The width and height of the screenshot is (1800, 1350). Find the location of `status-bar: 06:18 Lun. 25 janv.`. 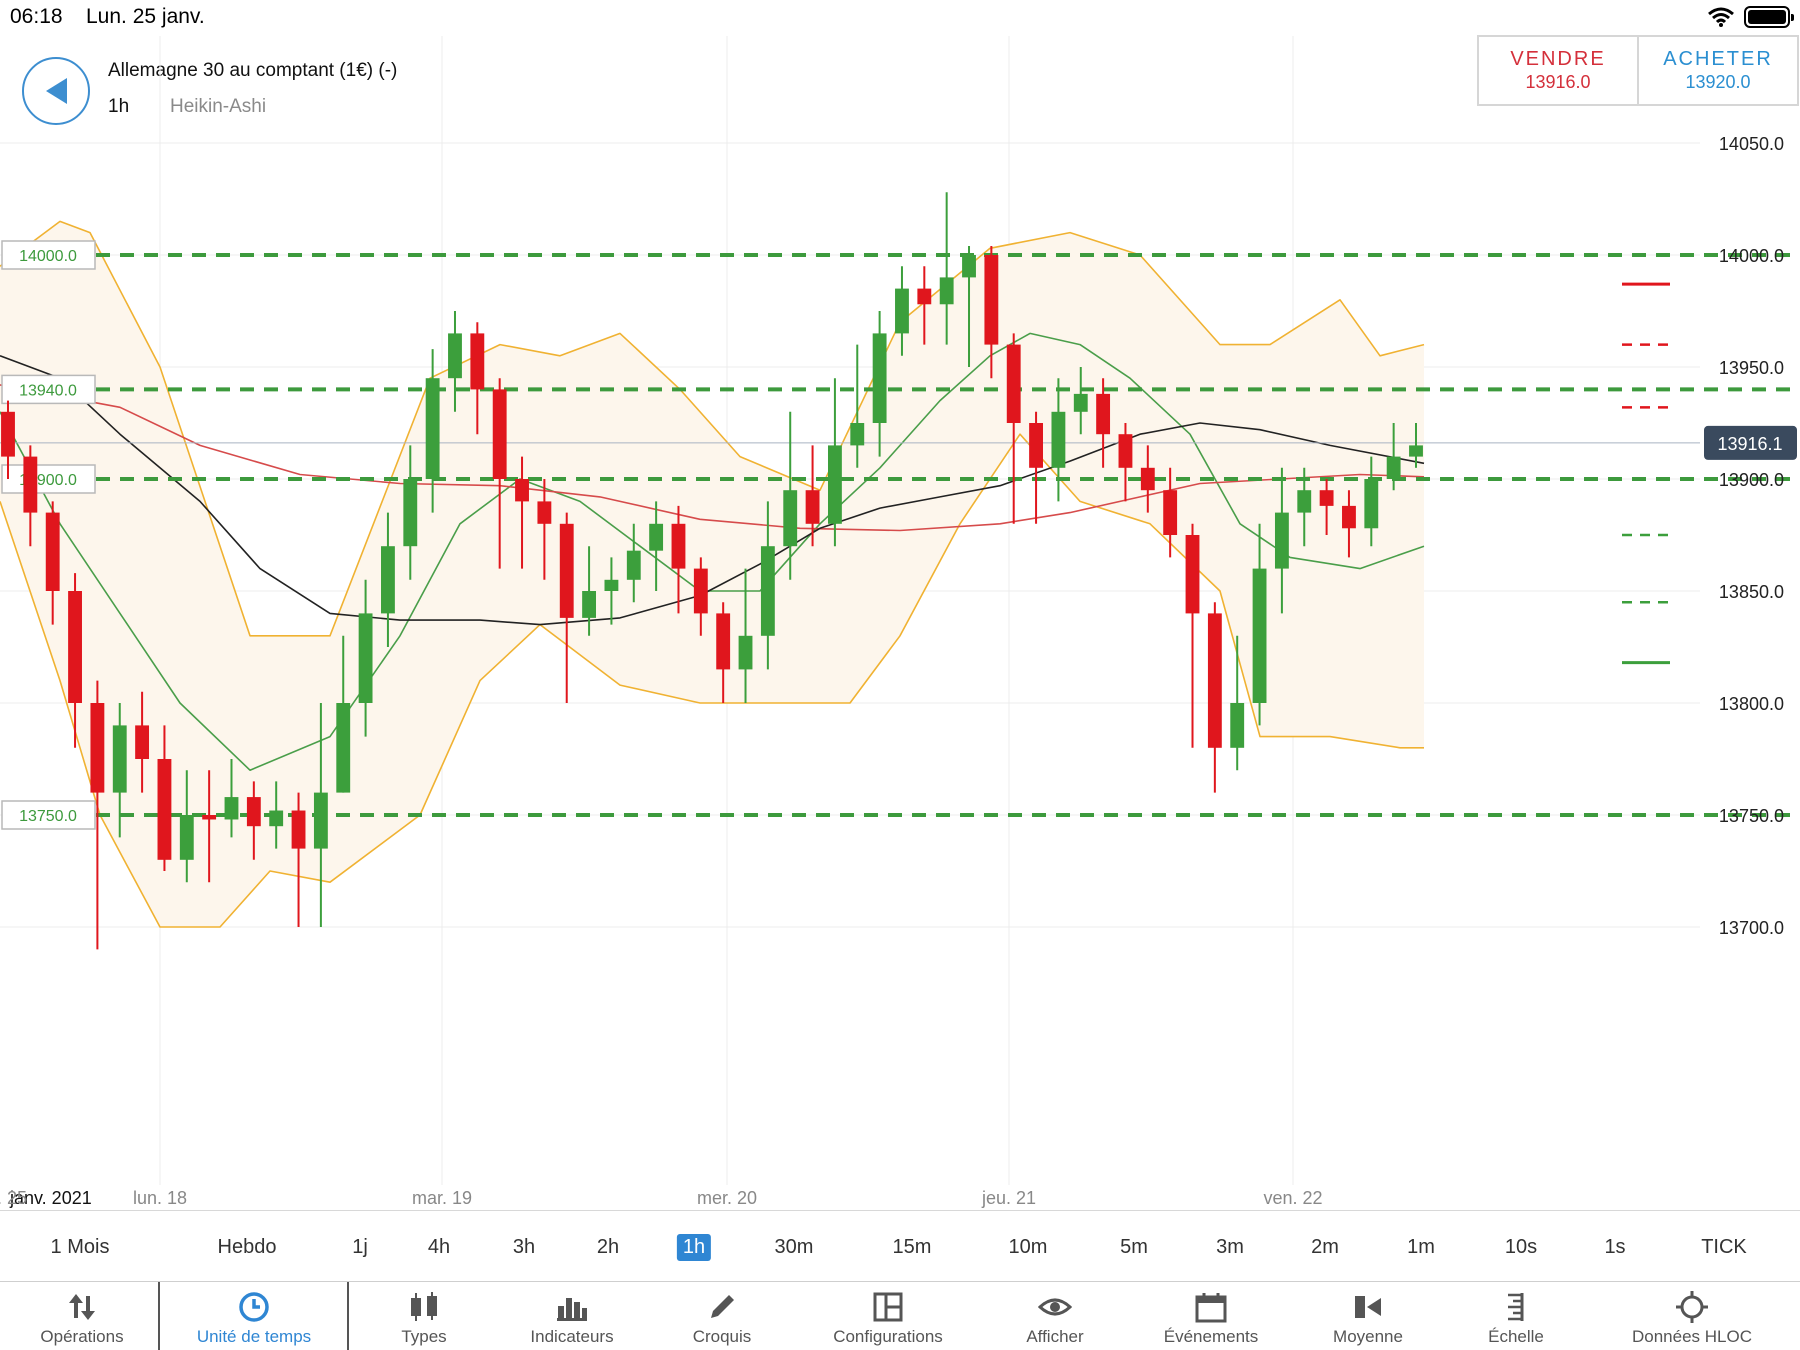

status-bar: 06:18 Lun. 25 janv. is located at coordinates (900, 18).